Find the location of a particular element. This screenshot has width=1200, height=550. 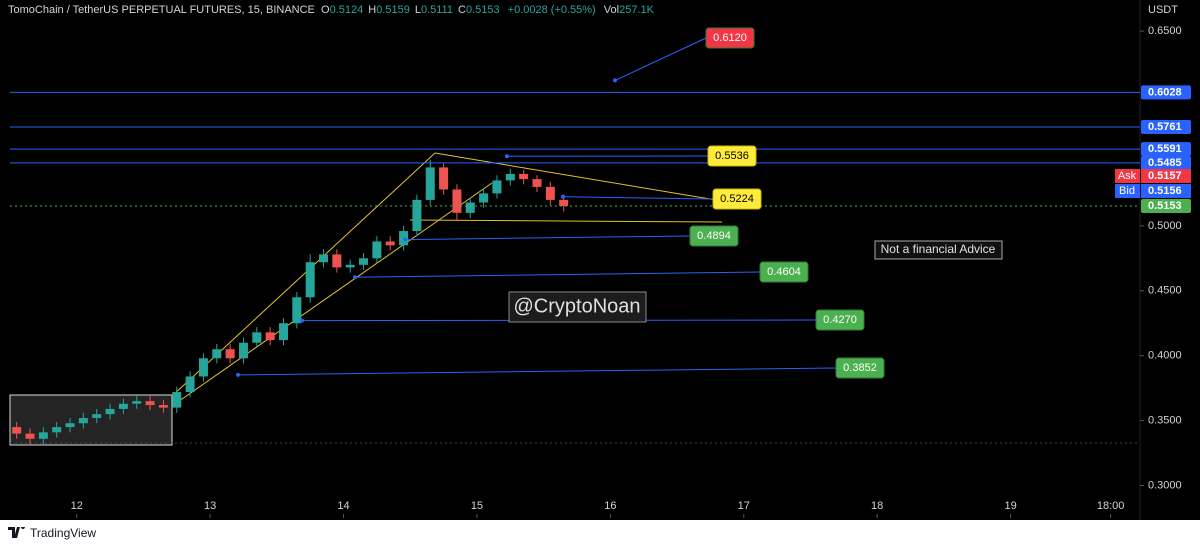

x-tick-label: 16 is located at coordinates (610, 506).